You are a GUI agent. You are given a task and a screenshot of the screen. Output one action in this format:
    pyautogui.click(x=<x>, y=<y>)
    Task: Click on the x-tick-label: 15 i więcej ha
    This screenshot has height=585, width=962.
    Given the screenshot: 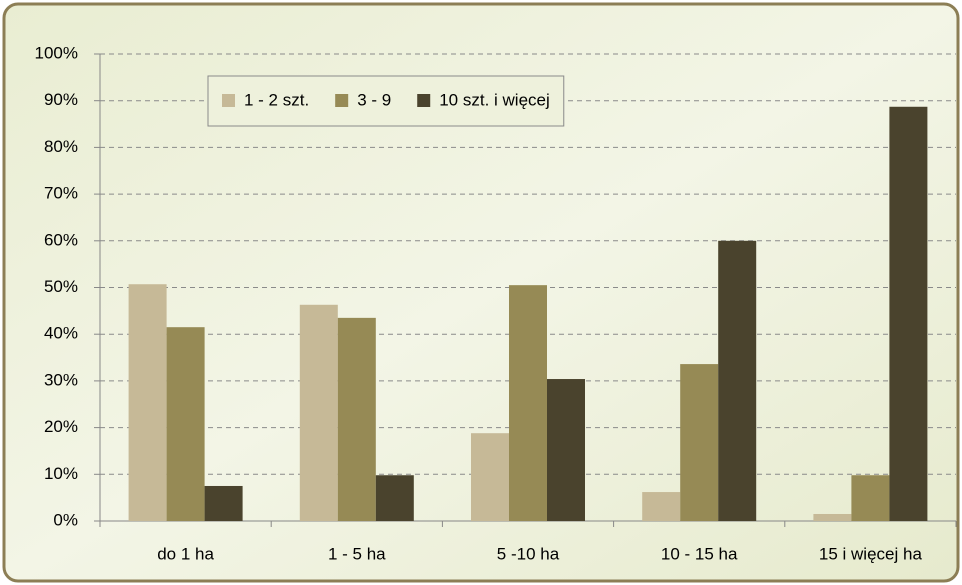 What is the action you would take?
    pyautogui.click(x=871, y=553)
    